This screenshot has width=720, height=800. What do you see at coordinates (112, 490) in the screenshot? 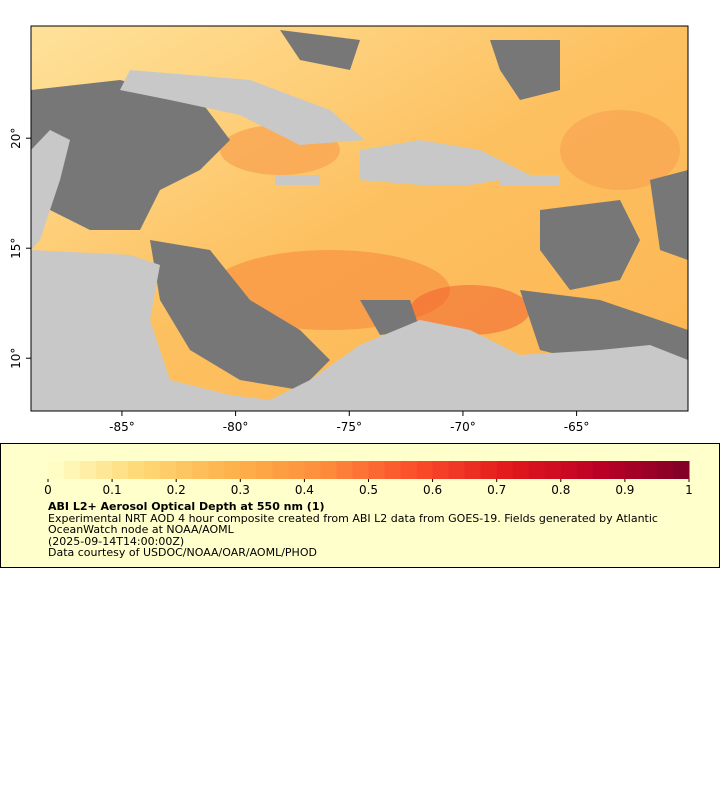
I see `colorbar-tick-label: 0.1` at bounding box center [112, 490].